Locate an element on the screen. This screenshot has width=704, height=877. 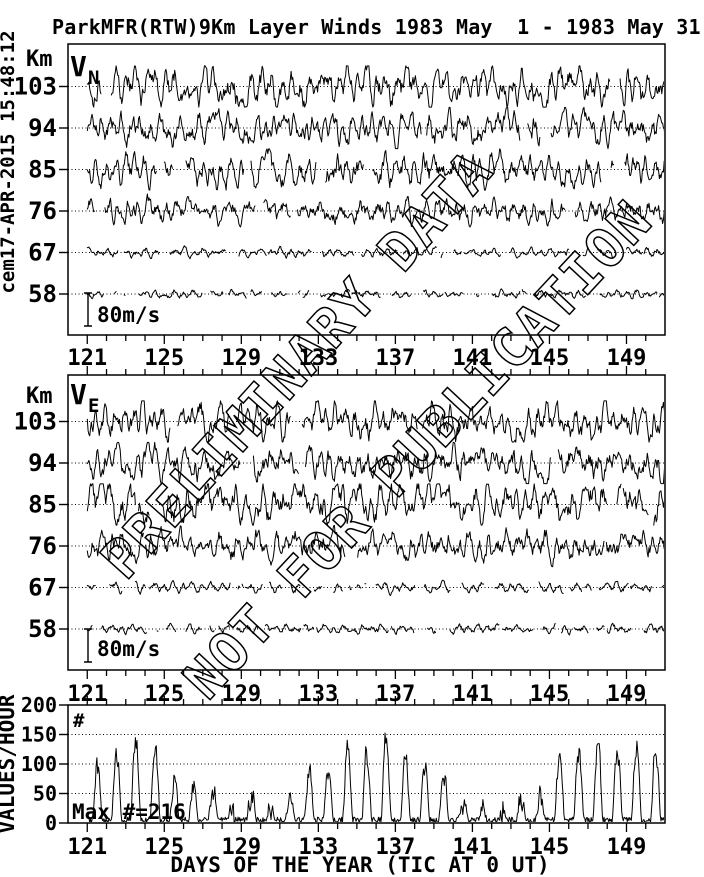
vn-panel-label-subscript: N is located at coordinates (93, 78).